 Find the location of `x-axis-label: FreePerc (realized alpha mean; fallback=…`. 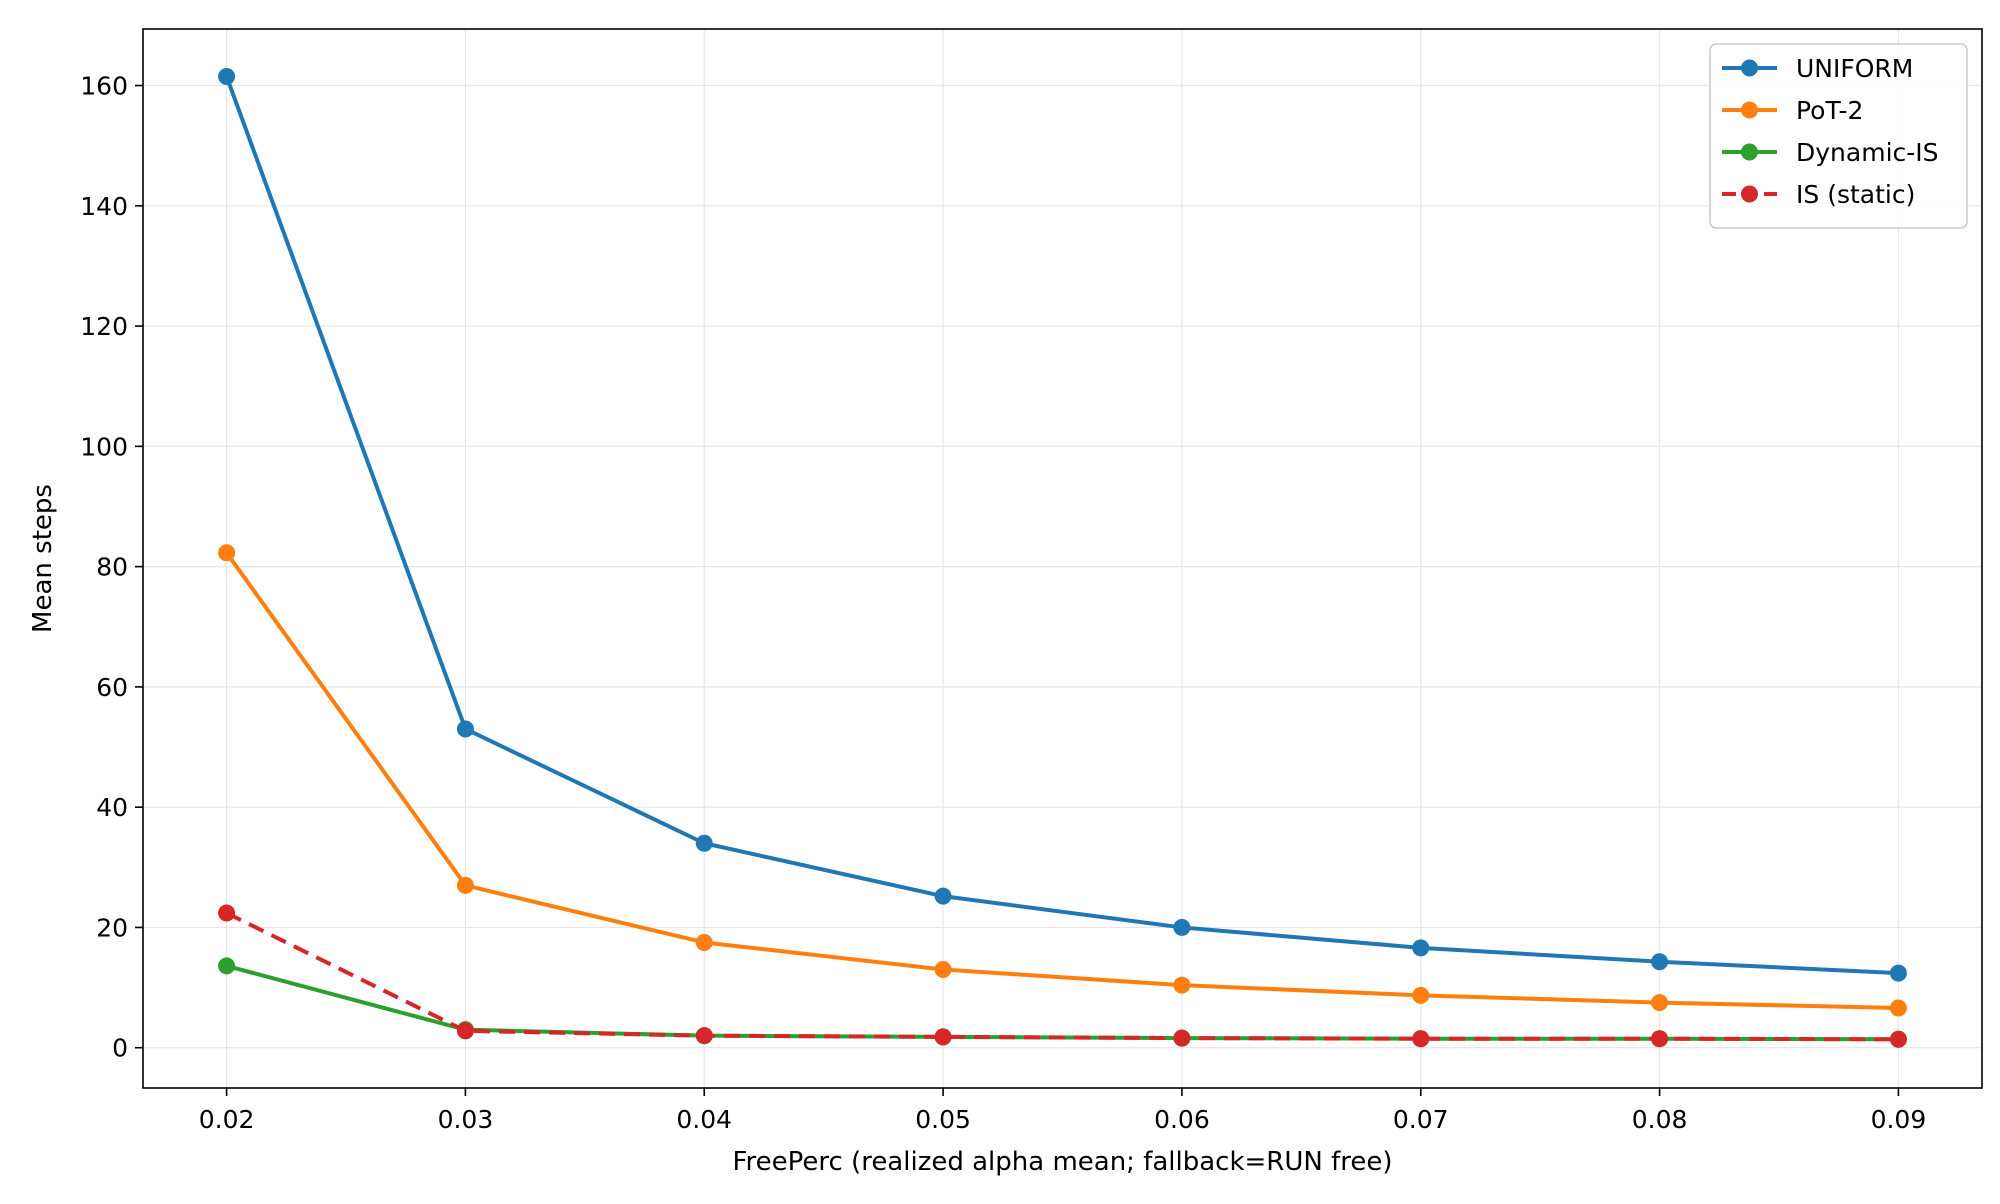

x-axis-label: FreePerc (realized alpha mean; fallback=… is located at coordinates (1062, 1162).